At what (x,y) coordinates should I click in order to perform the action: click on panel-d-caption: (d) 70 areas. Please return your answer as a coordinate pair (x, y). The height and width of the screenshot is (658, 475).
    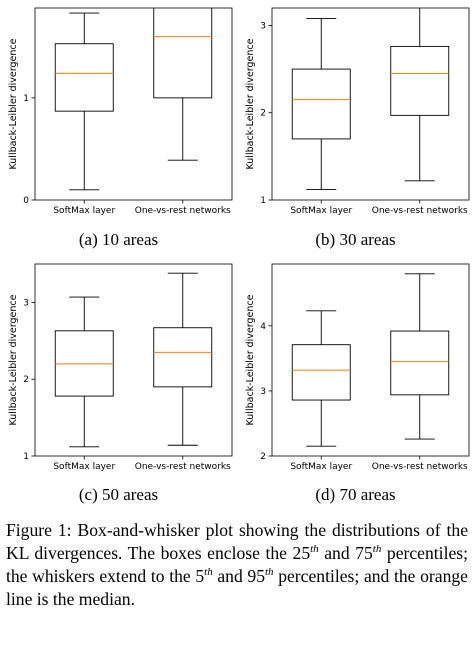
    Looking at the image, I should click on (355, 494).